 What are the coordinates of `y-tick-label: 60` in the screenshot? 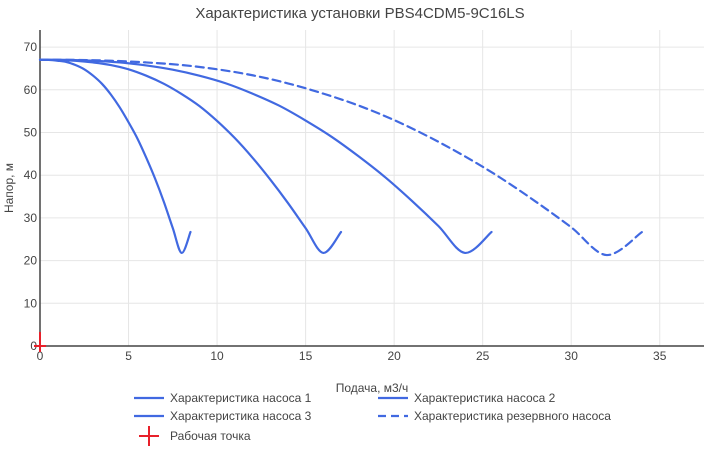 It's located at (31, 90).